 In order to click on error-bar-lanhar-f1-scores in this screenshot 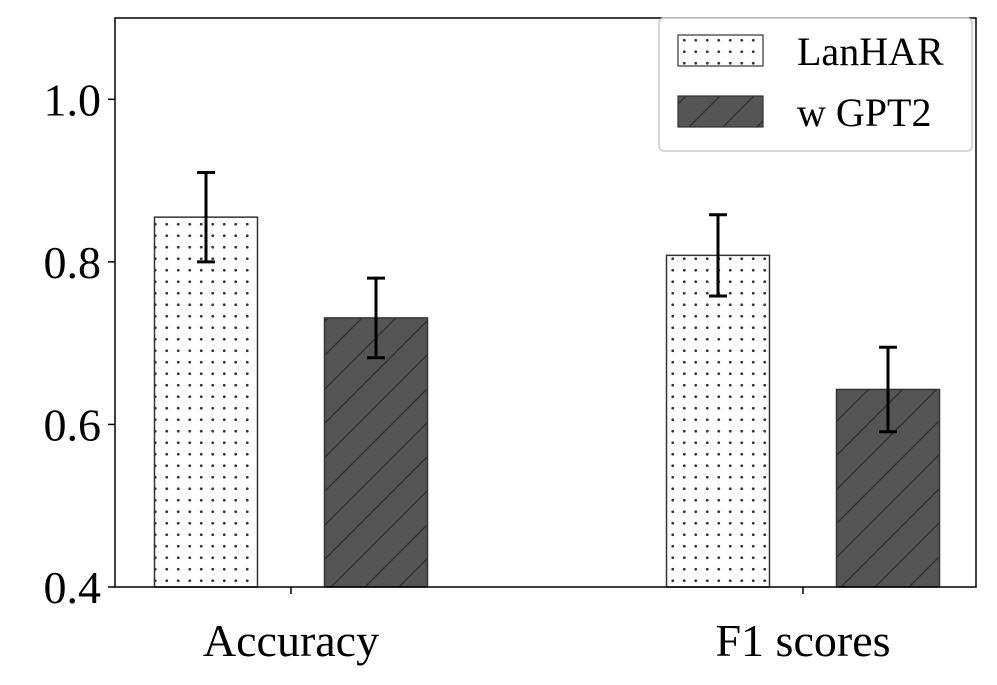, I will do `click(718, 255)`.